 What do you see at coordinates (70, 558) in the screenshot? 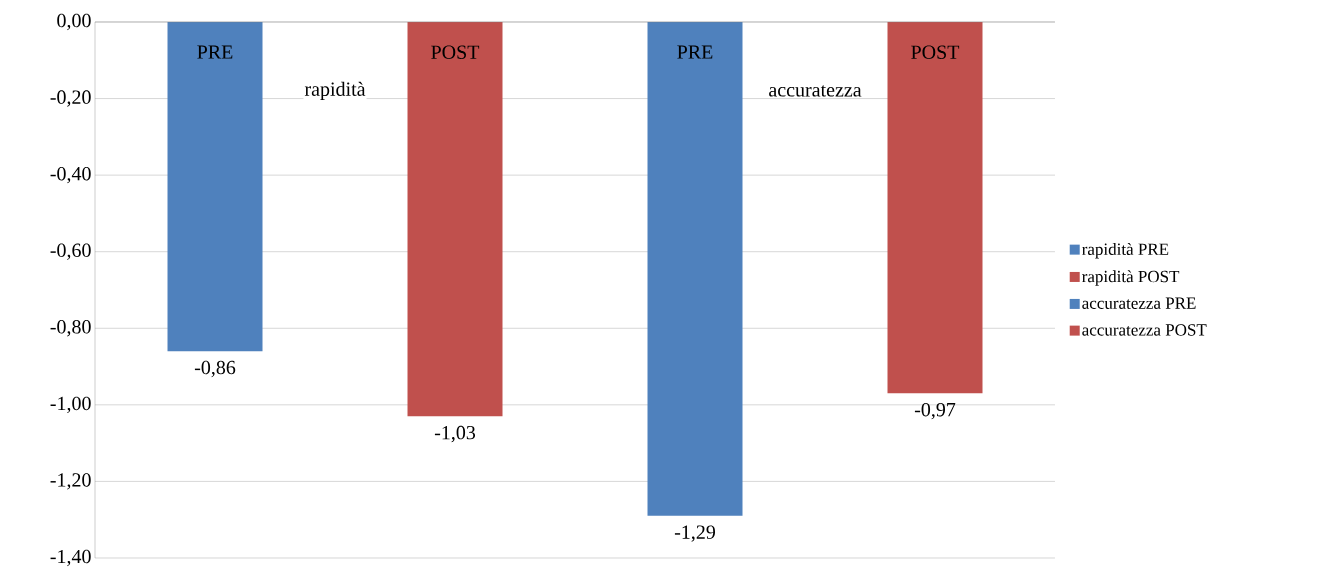
I see `y-tick-label: -1,40` at bounding box center [70, 558].